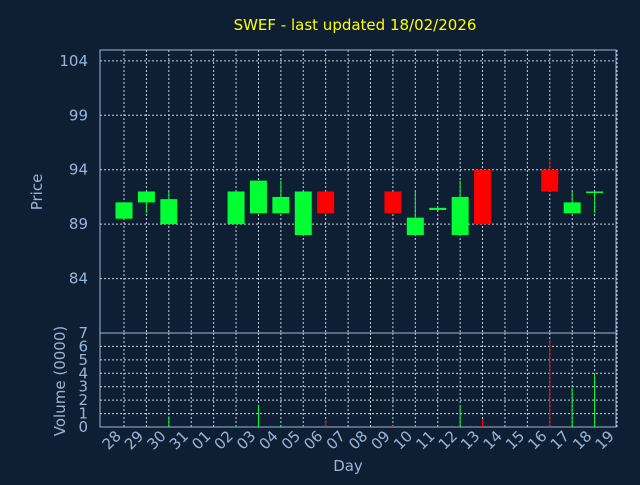  I want to click on volume-bars, so click(382, 383).